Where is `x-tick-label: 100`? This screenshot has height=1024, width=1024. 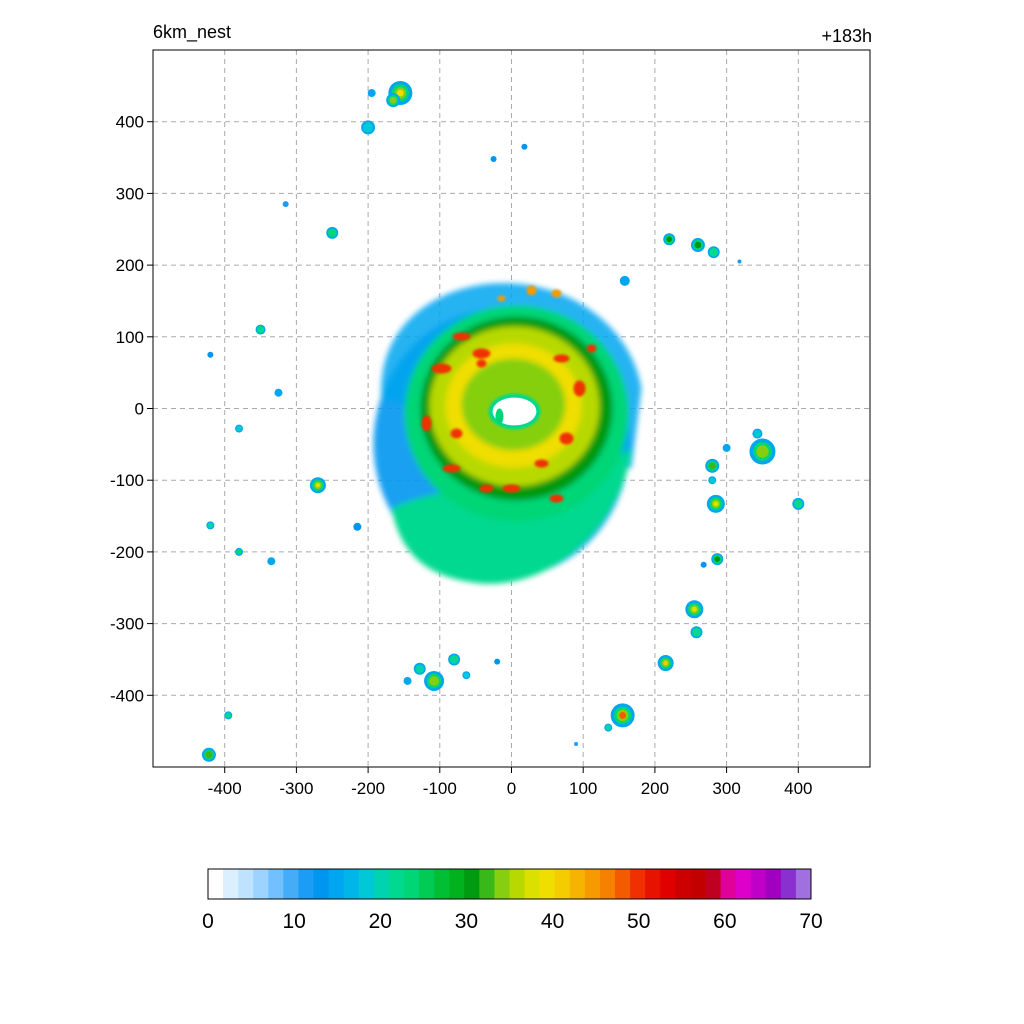
x-tick-label: 100 is located at coordinates (583, 788).